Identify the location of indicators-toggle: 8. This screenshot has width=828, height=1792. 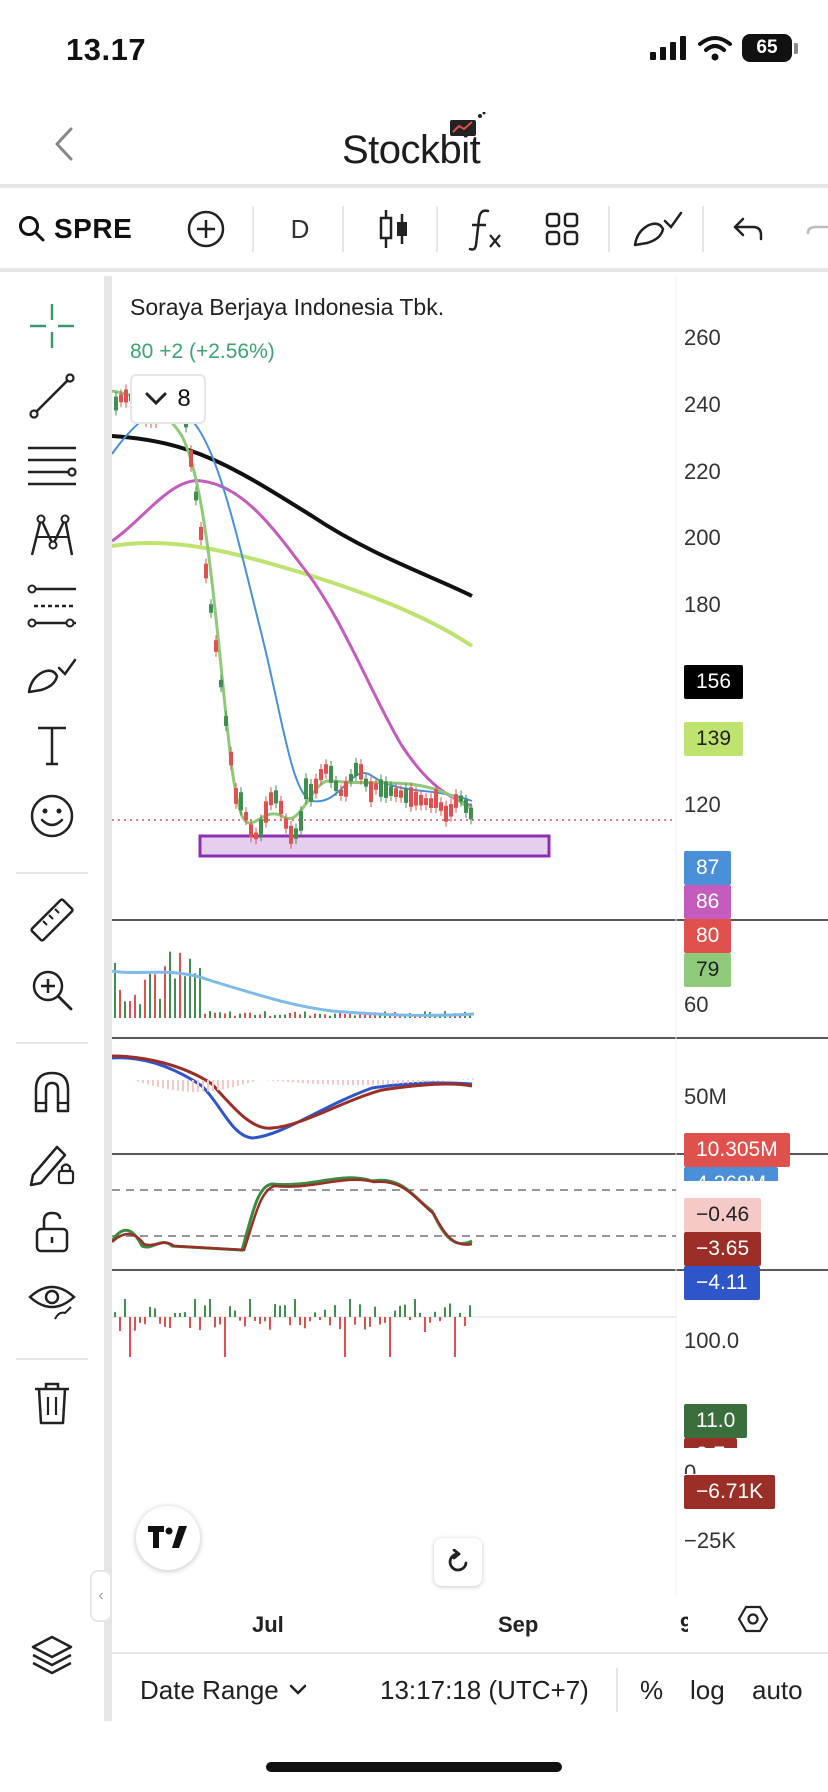
(168, 399).